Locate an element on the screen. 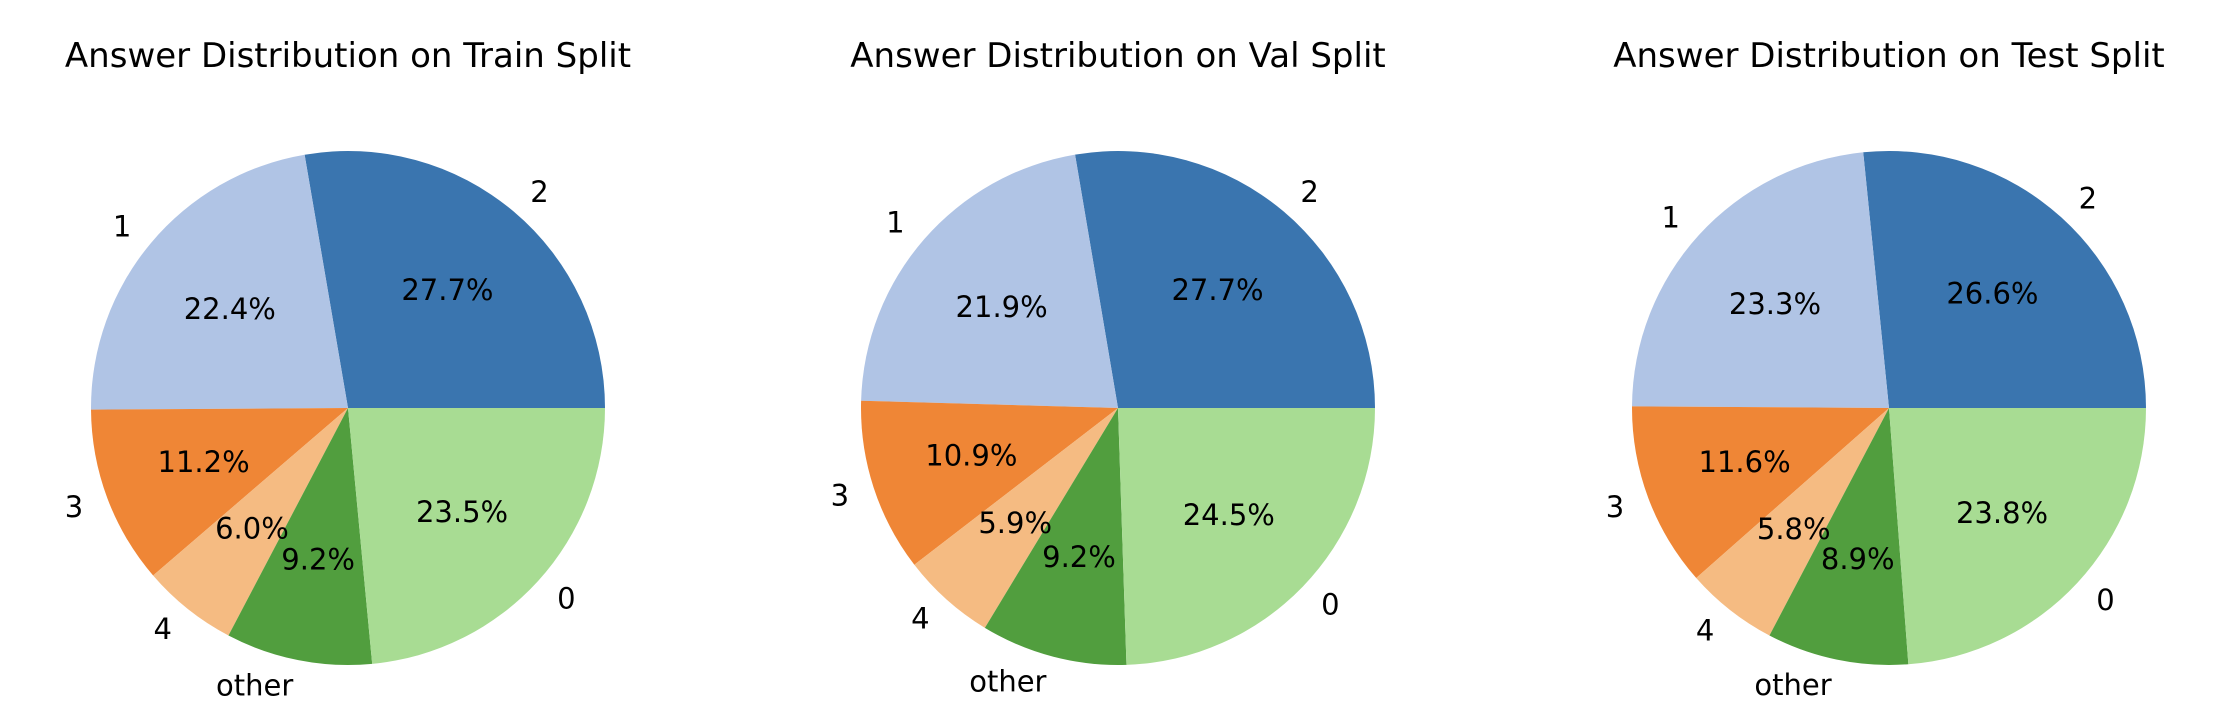 The image size is (2238, 728). slice-label-train-4: 4 is located at coordinates (162, 629).